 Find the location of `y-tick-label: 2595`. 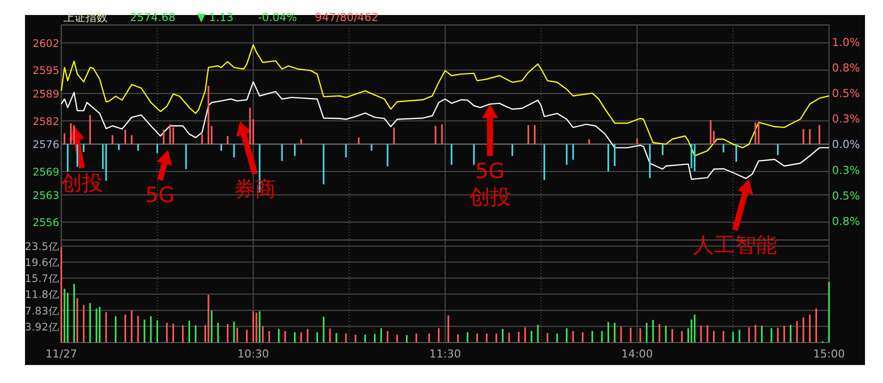

y-tick-label: 2595 is located at coordinates (46, 71).